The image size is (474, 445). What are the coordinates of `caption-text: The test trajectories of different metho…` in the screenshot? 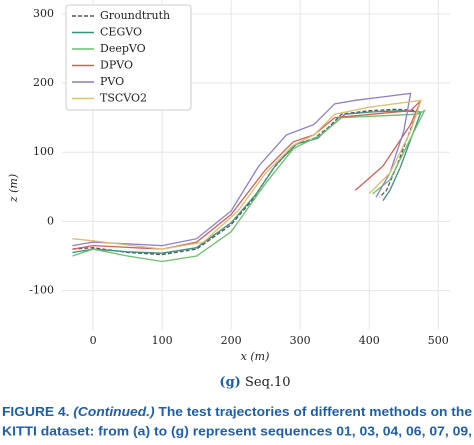 It's located at (315, 411).